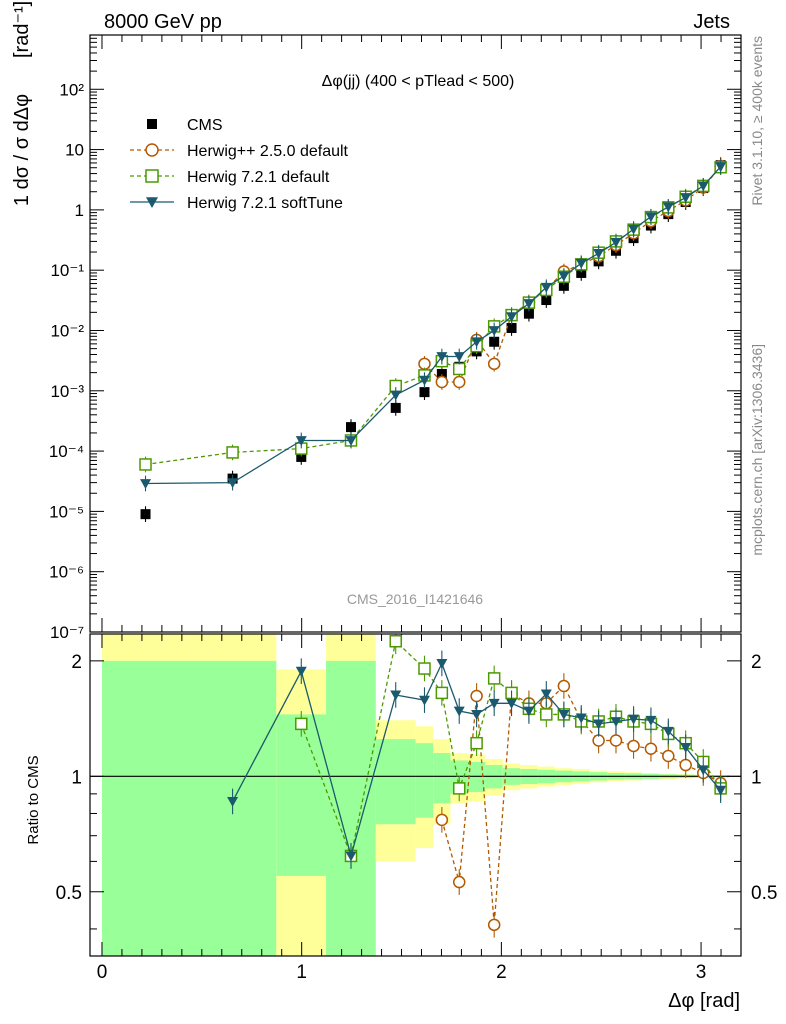 The image size is (786, 1024). Describe the element at coordinates (711, 22) in the screenshot. I see `header-right: Jets` at that location.